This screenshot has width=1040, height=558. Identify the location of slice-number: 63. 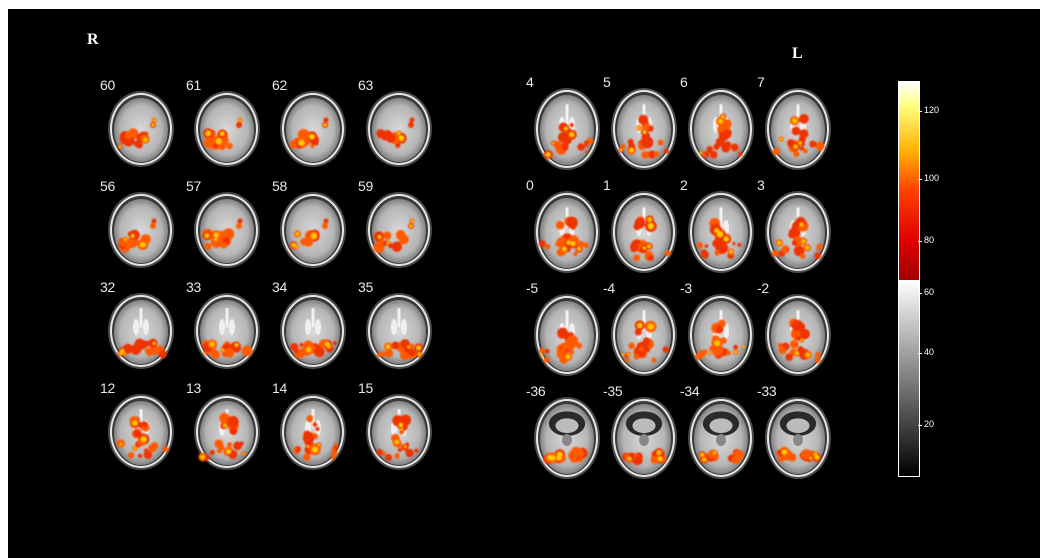
(365, 85).